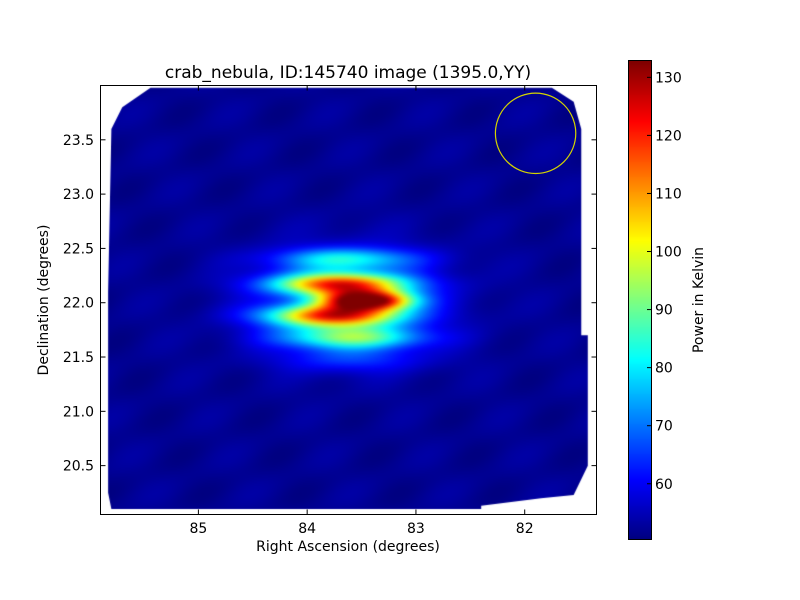 Image resolution: width=800 pixels, height=600 pixels. What do you see at coordinates (44, 300) in the screenshot?
I see `y-axis-label: Declination (degrees)` at bounding box center [44, 300].